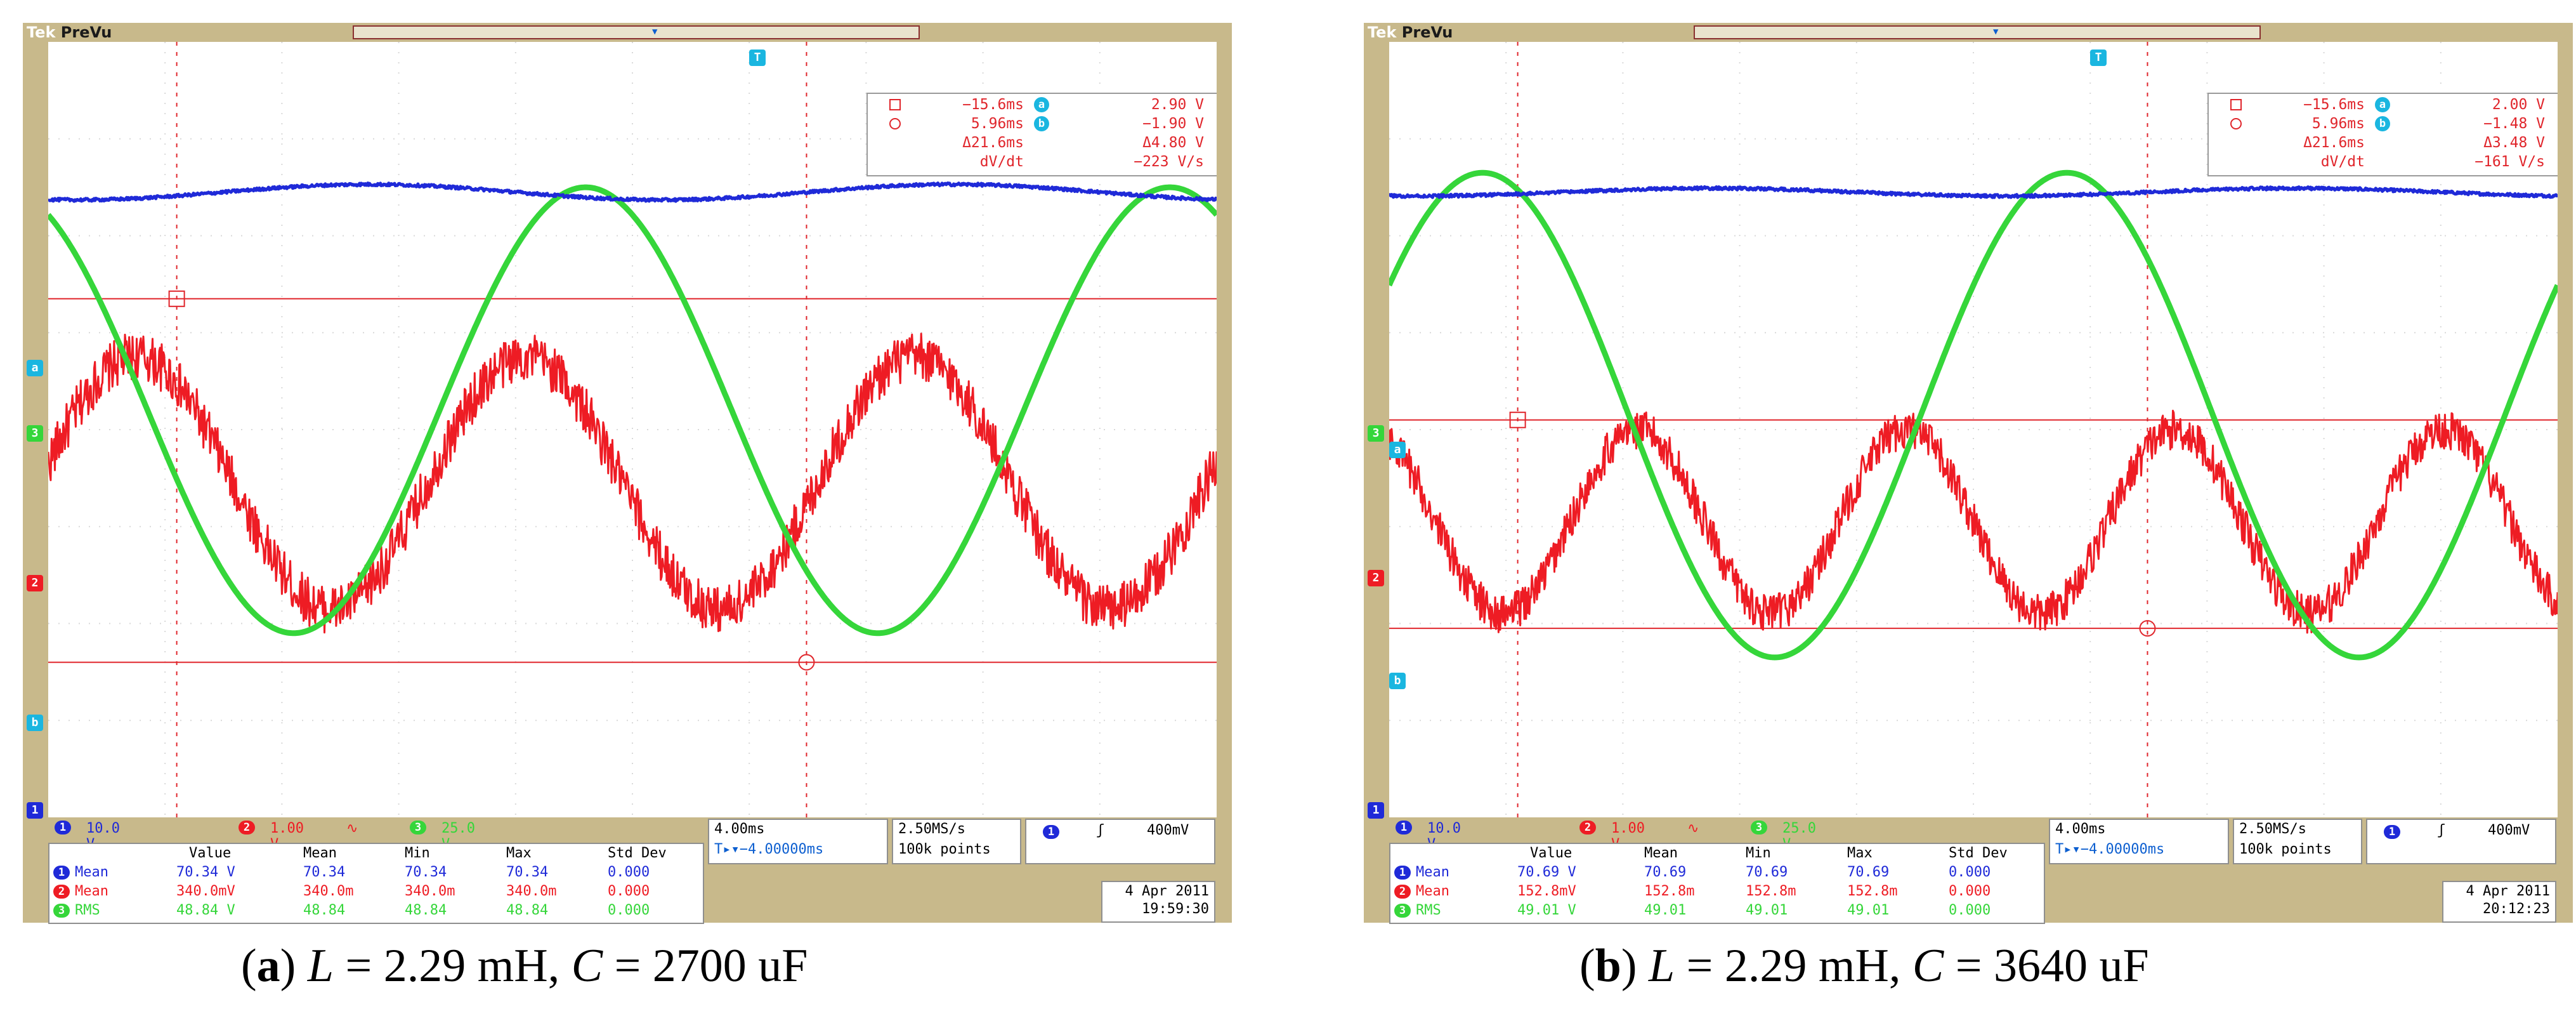 This screenshot has width=2576, height=1016. I want to click on cell-max: 48.84, so click(528, 910).